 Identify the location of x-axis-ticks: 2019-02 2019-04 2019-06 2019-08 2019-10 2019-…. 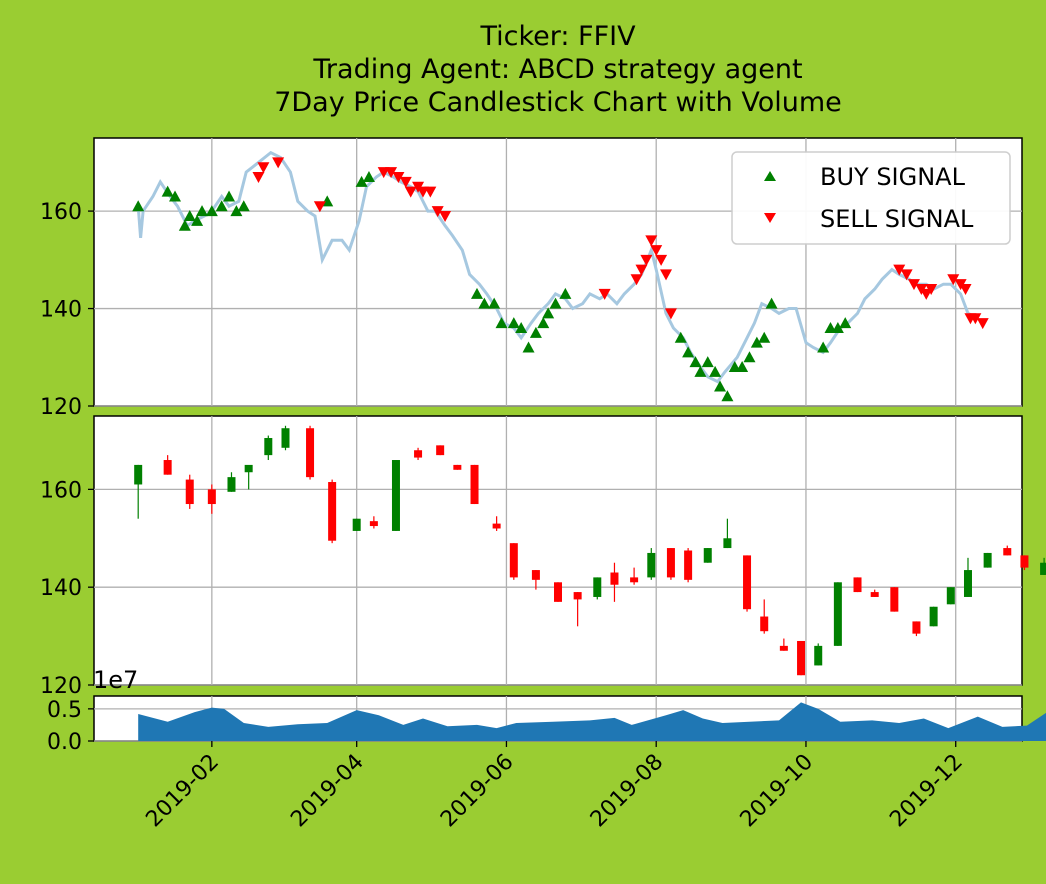
(554, 786).